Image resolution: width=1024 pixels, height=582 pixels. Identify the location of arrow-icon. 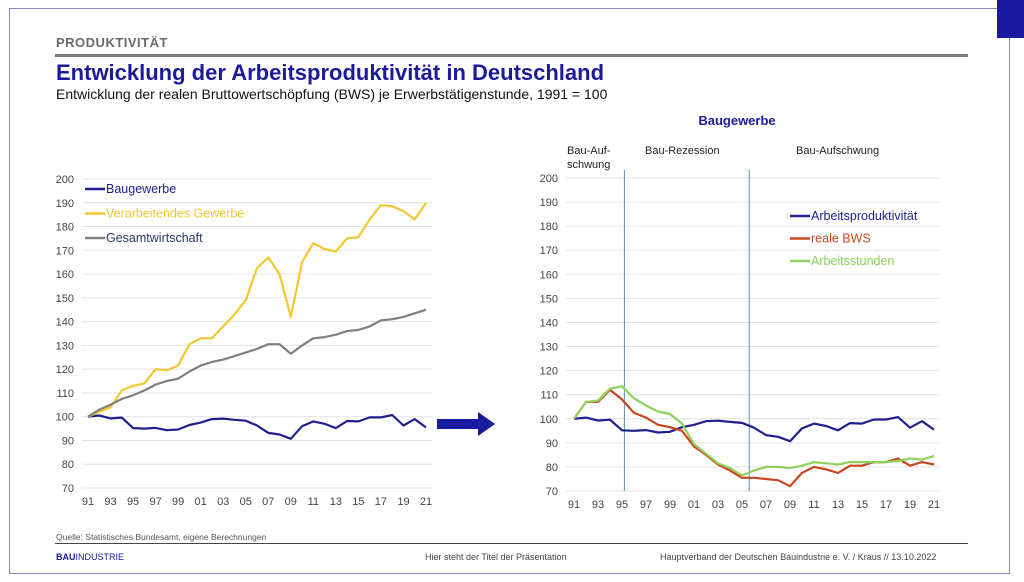
(466, 424).